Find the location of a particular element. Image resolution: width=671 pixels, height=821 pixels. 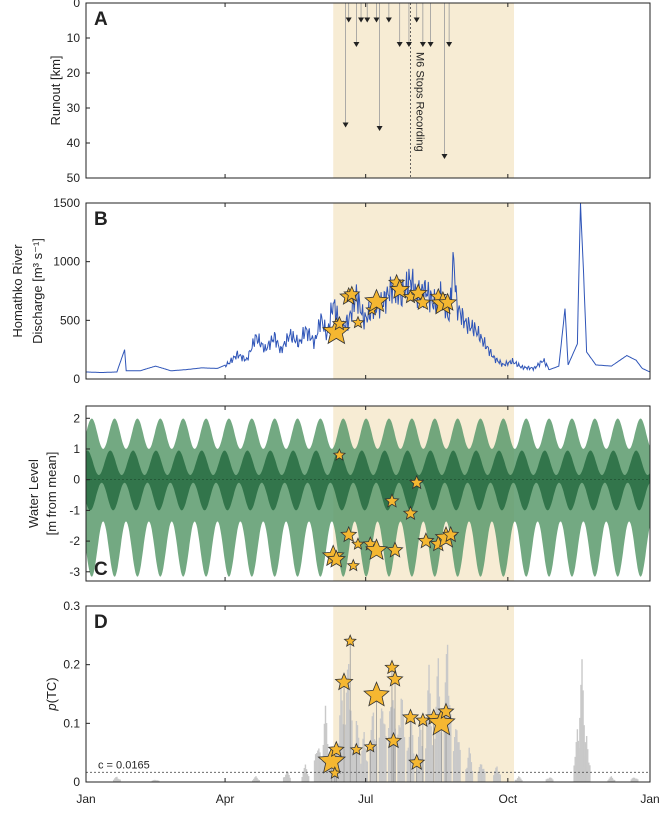

y-tick-label: 30 is located at coordinates (74, 108).